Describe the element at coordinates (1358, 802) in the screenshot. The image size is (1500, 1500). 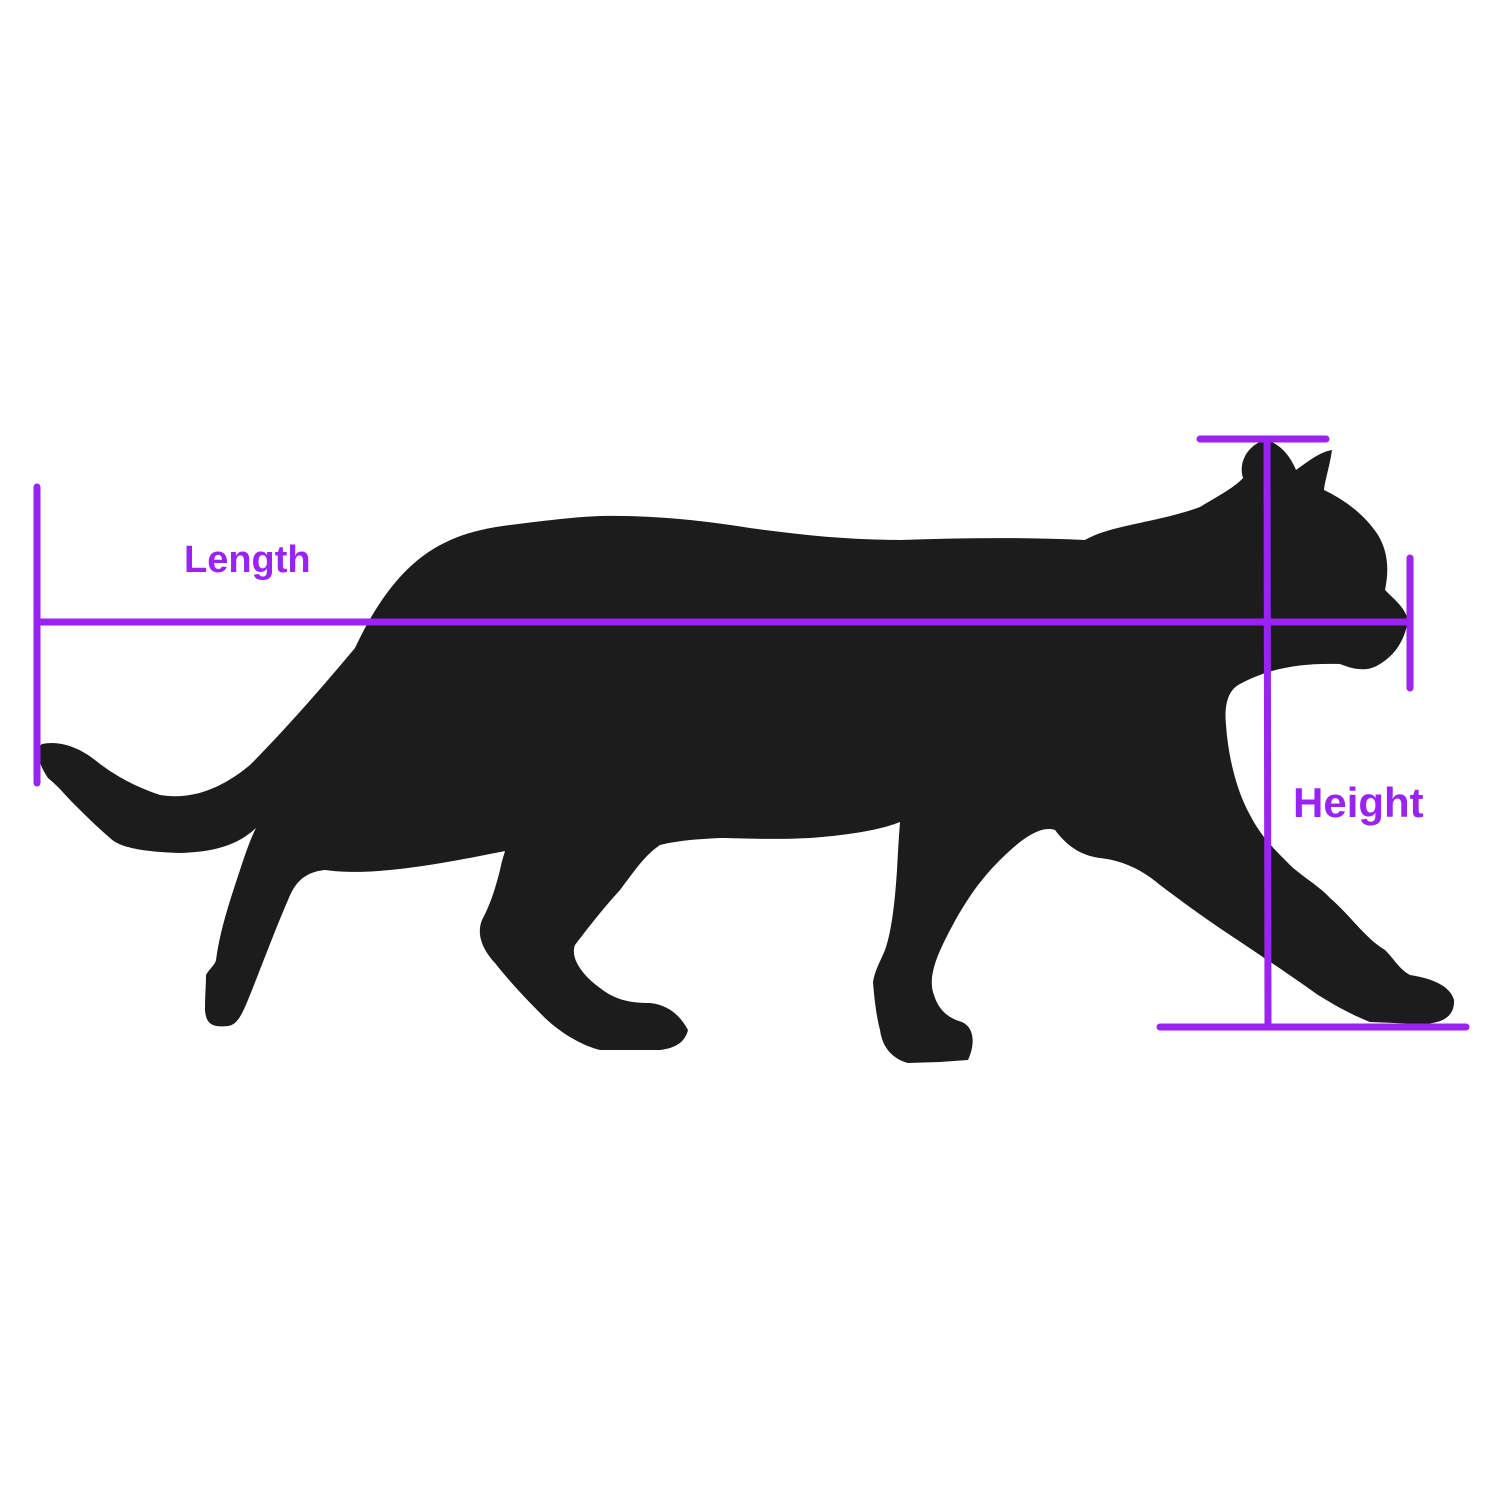
I see `height-label: Height` at that location.